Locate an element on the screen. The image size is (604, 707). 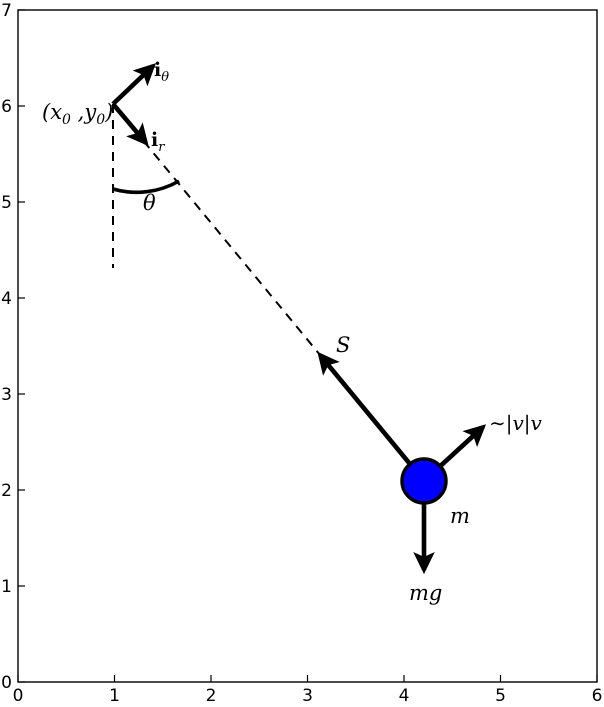
weight-text: mg is located at coordinates (425, 593).